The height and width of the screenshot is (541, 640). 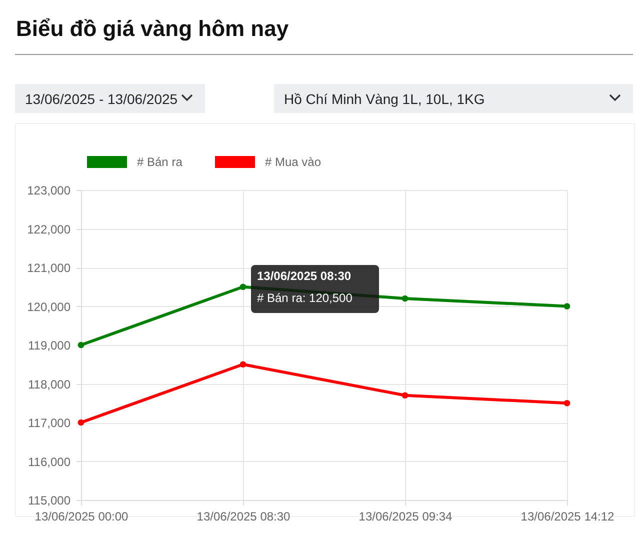 I want to click on legend-label: # Bán ra, so click(x=160, y=162).